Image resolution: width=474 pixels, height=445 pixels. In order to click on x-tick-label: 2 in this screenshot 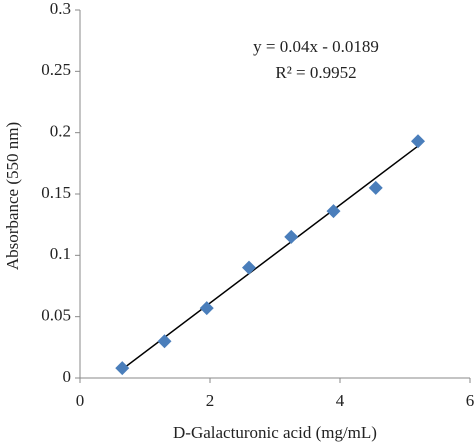, I will do `click(210, 400)`.